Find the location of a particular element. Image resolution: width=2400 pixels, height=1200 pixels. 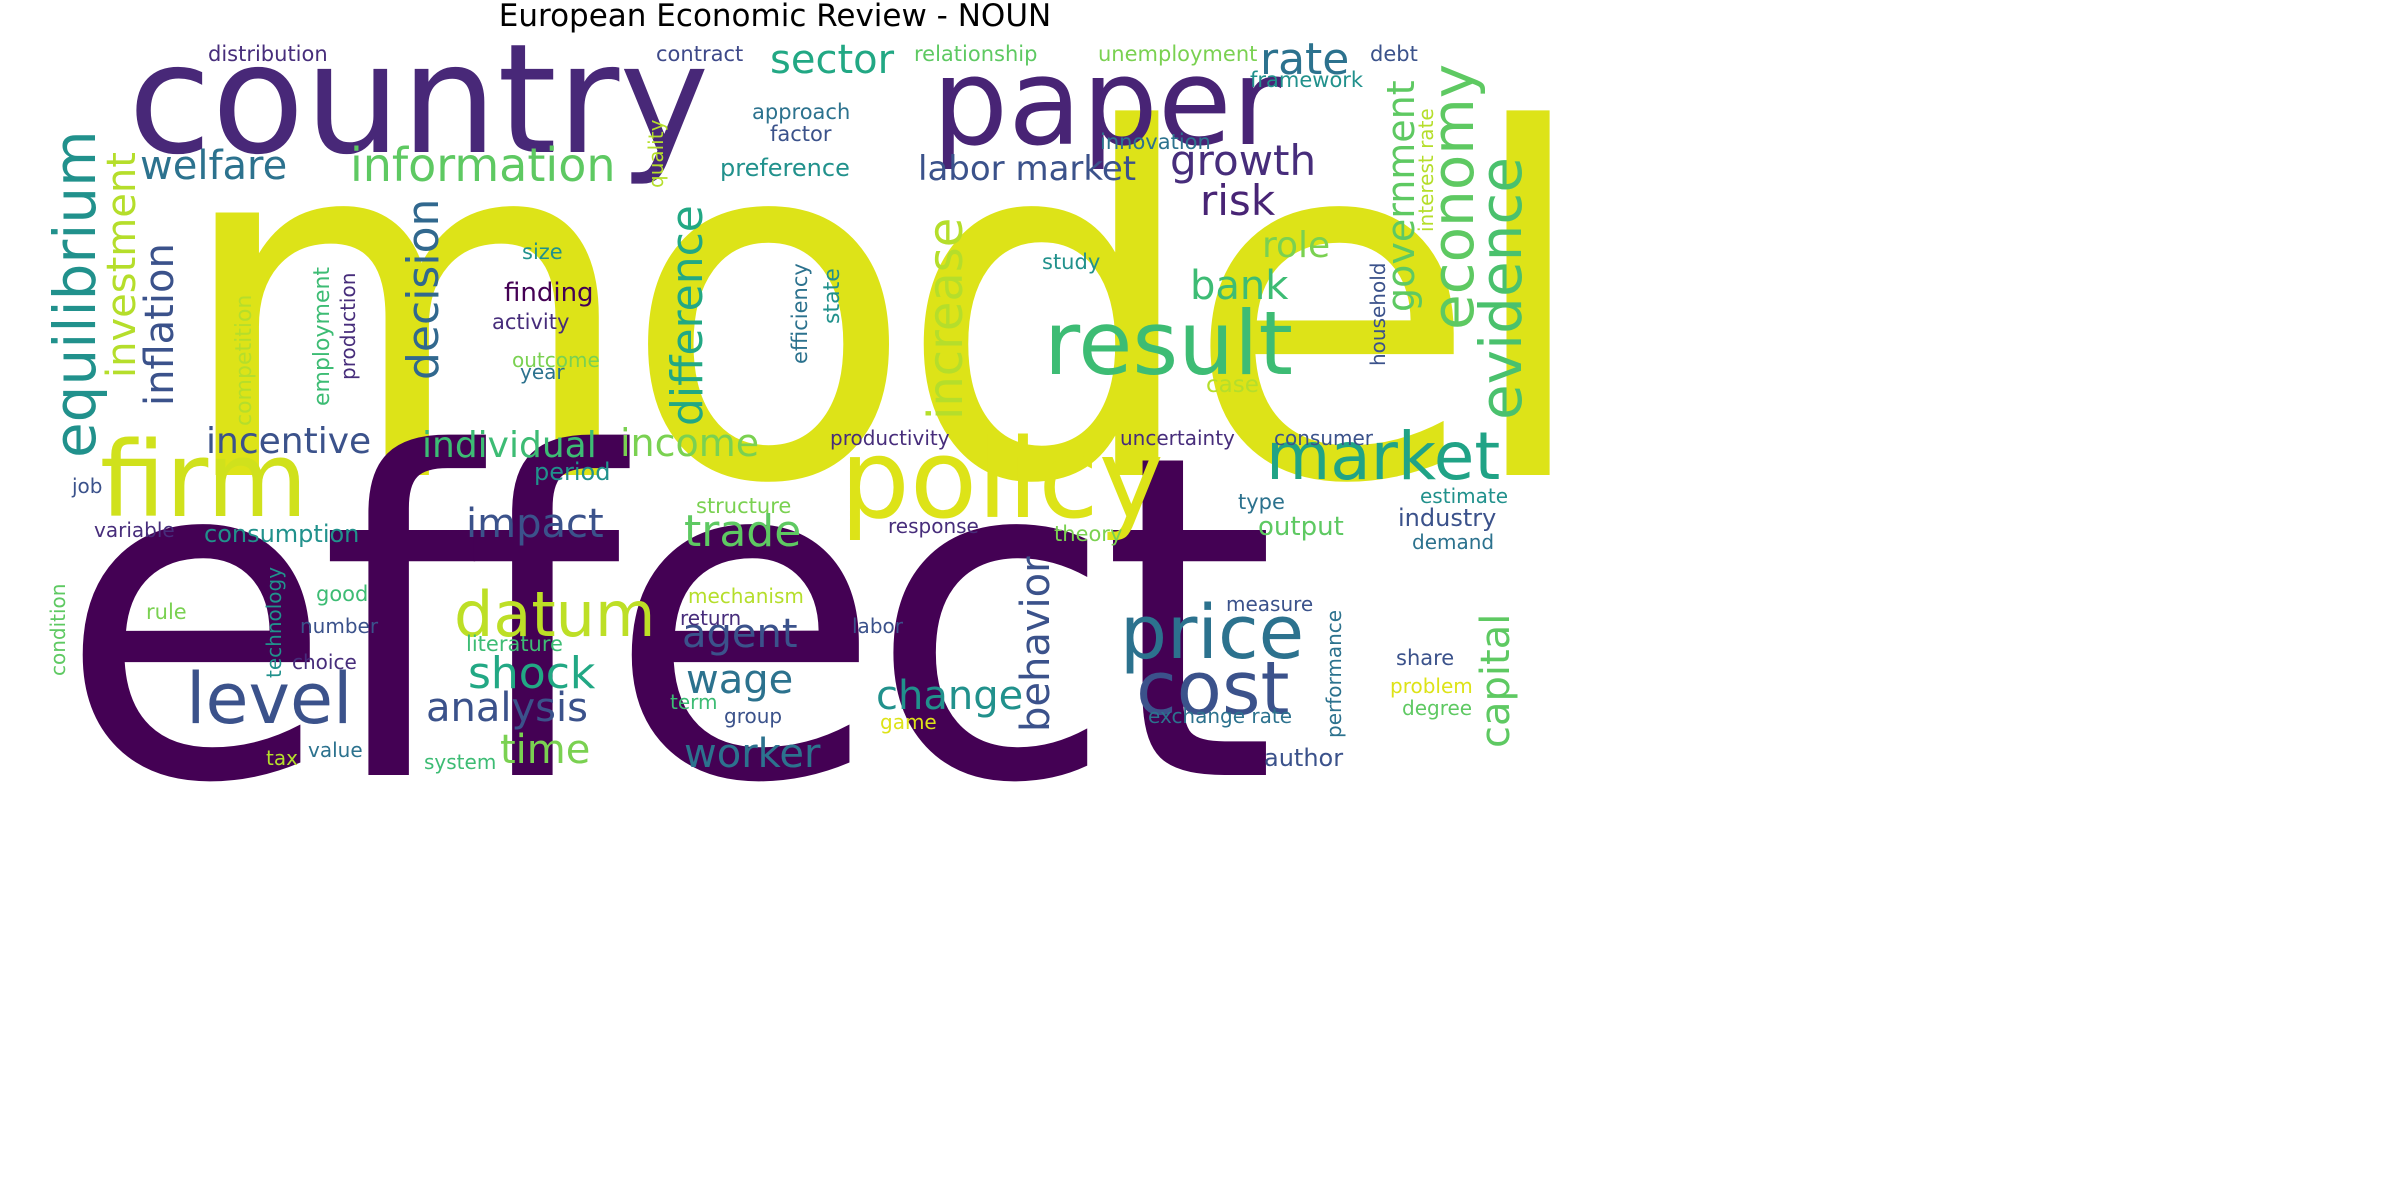

word-state: state is located at coordinates (832, 296).